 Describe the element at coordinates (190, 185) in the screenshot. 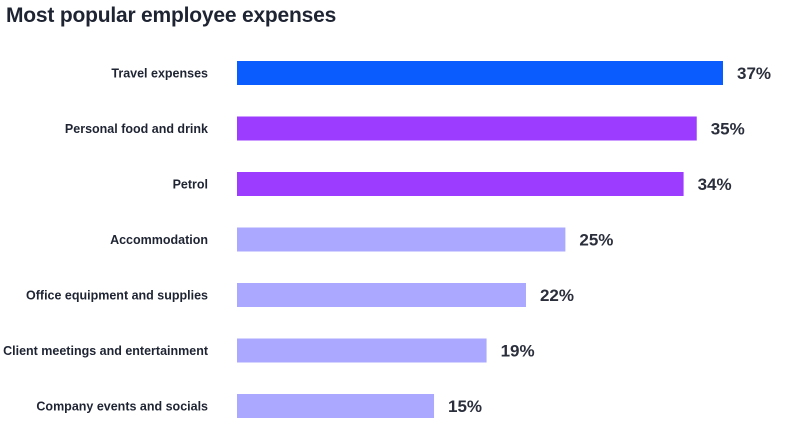

I see `category-label: Petrol` at that location.